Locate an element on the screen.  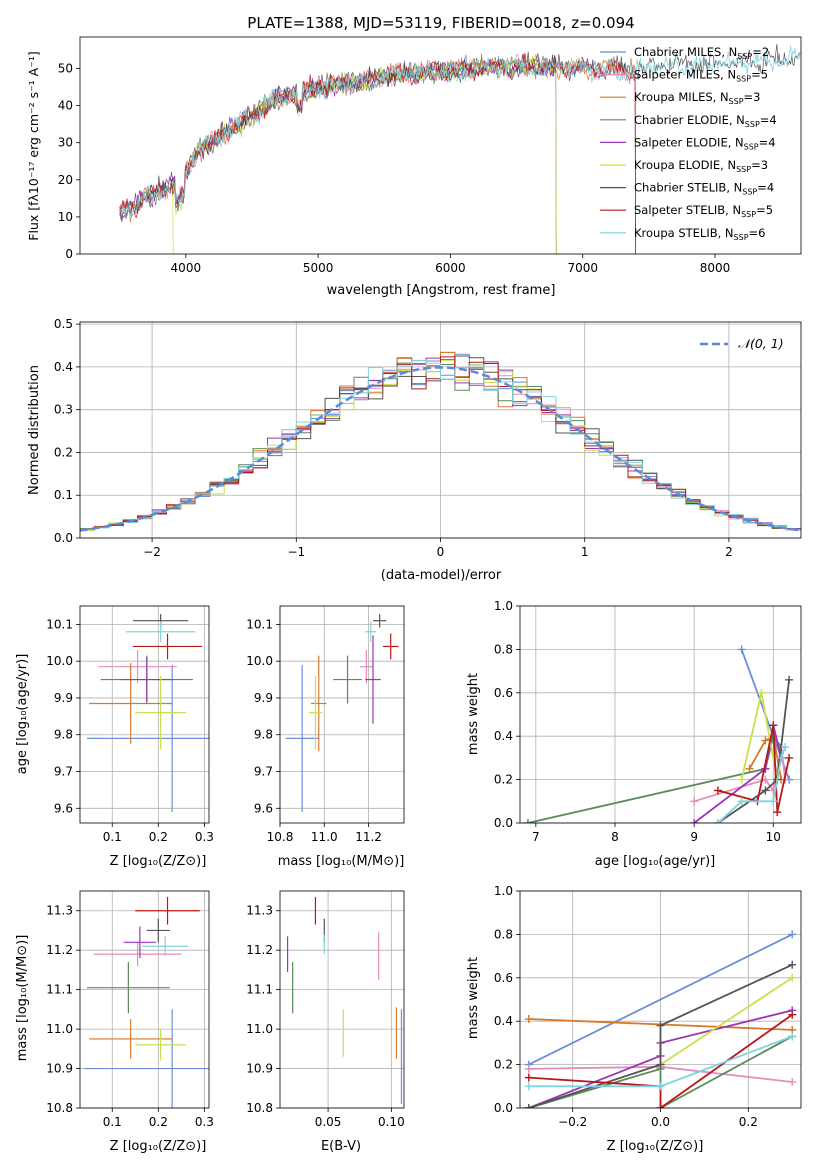
legend-label: Salpeter ELODIE, NSSP=4 is located at coordinates (705, 143).